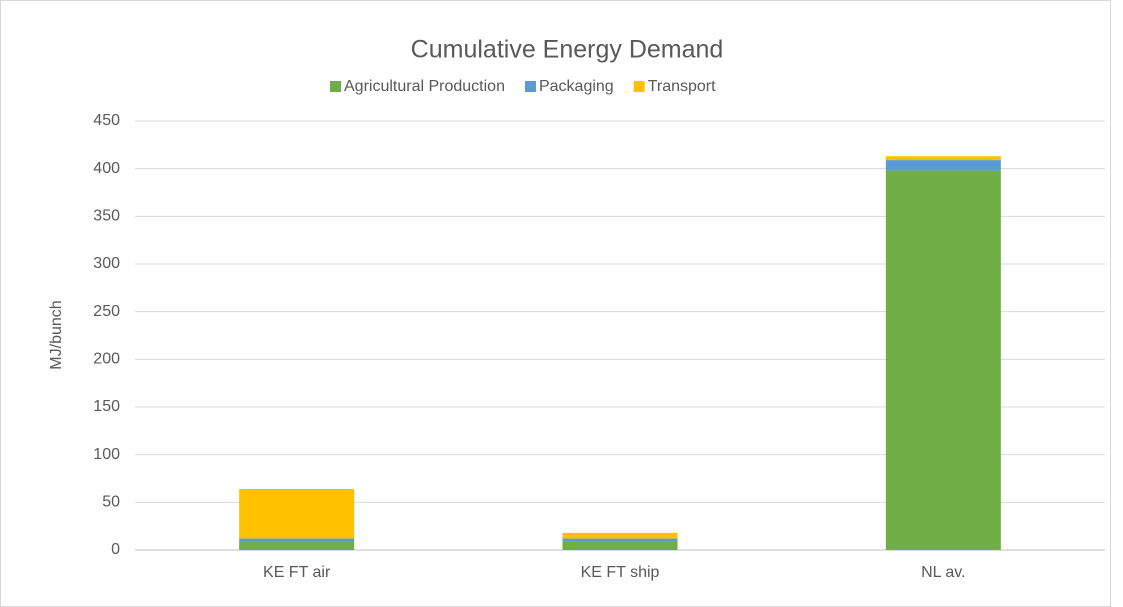 This screenshot has height=607, width=1123. What do you see at coordinates (106, 216) in the screenshot?
I see `y-tick-label: 350` at bounding box center [106, 216].